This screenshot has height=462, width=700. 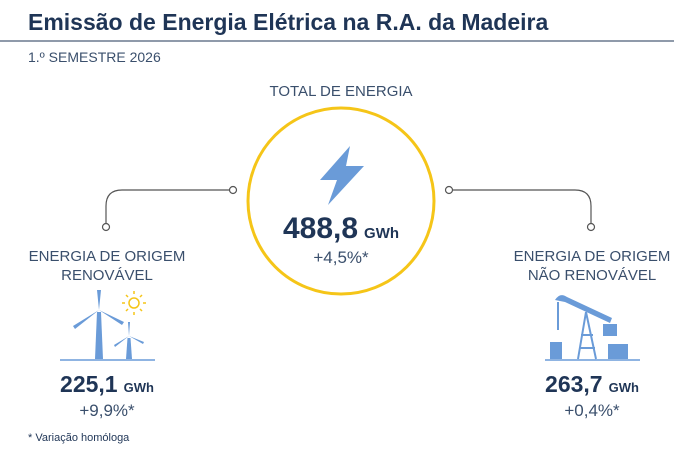 I want to click on total-value: 488,8 GWh, so click(x=341, y=228).